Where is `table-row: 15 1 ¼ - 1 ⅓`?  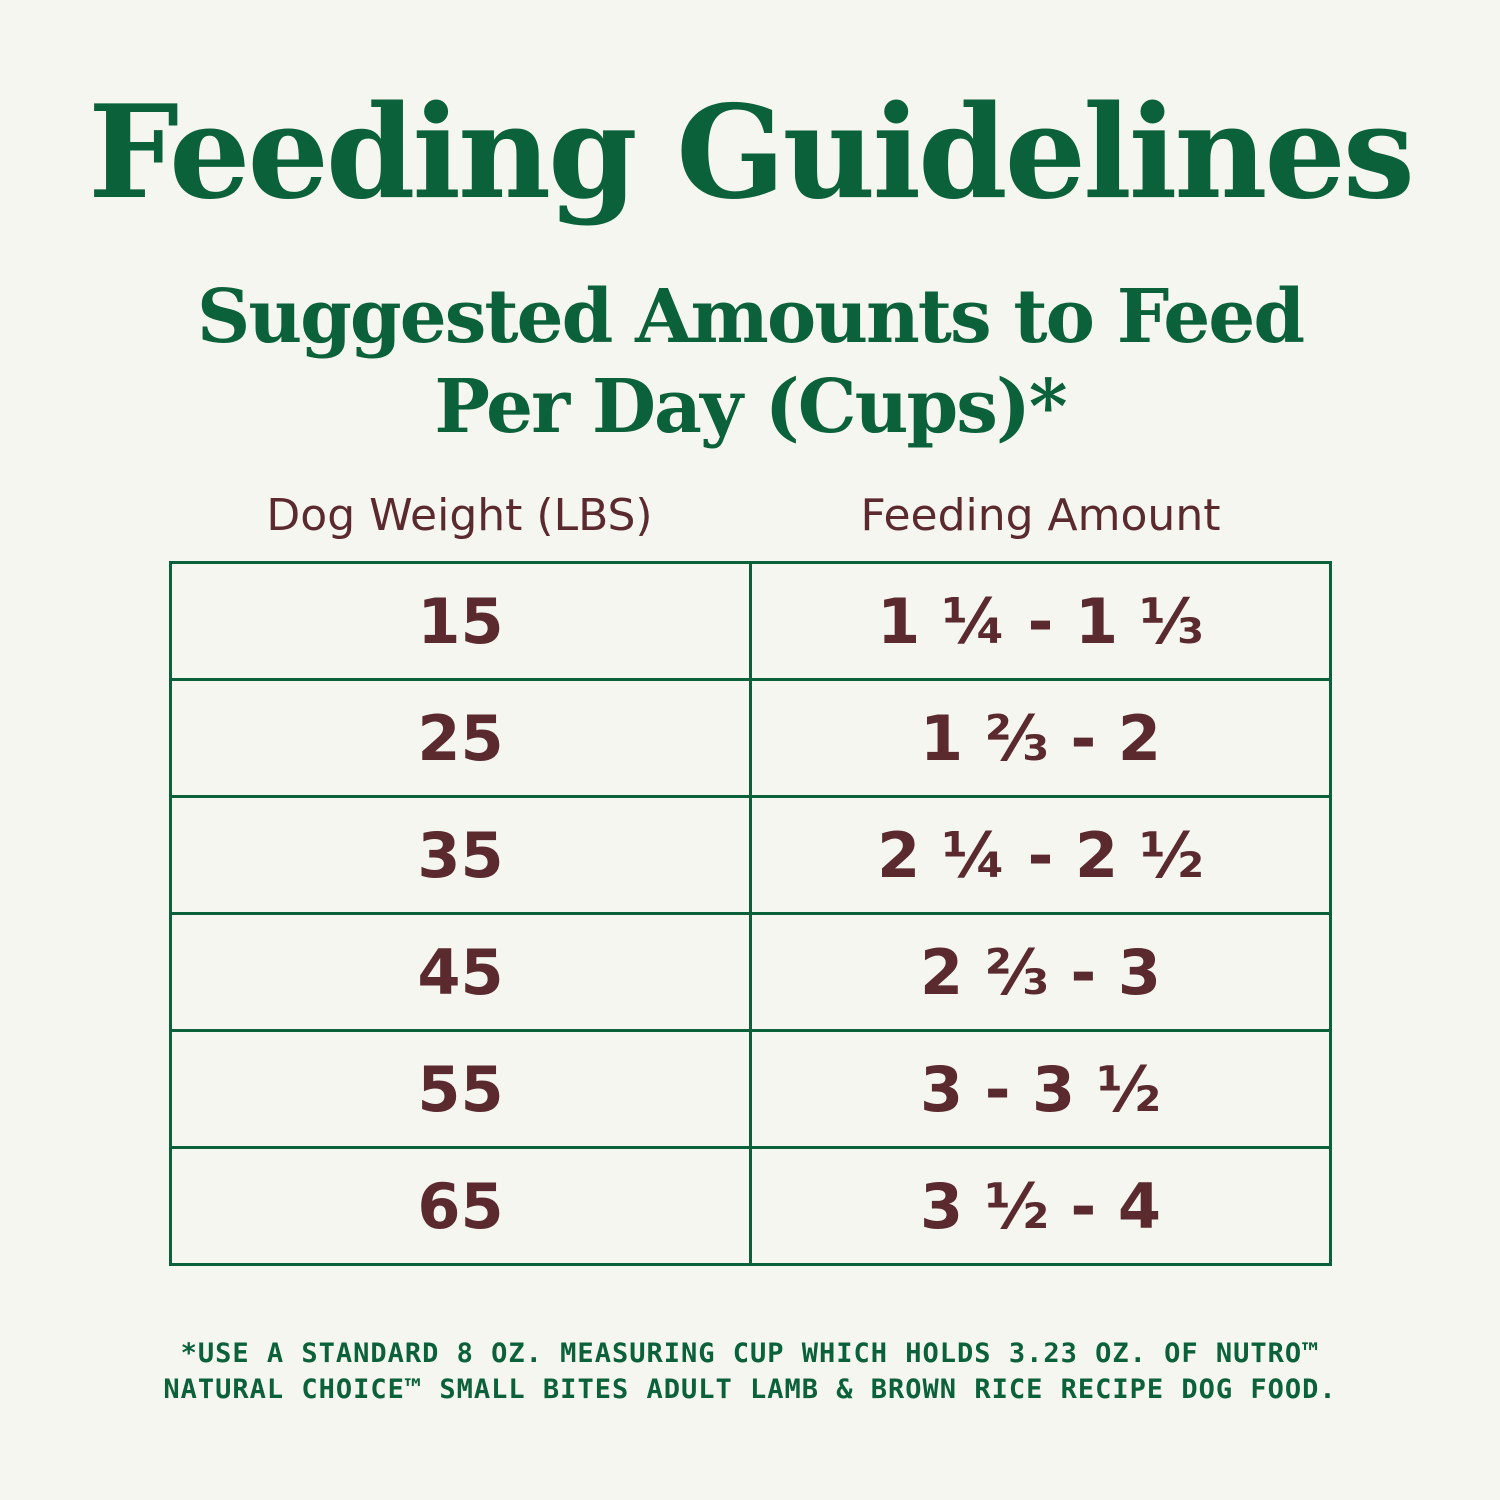
table-row: 15 1 ¼ - 1 ⅓ is located at coordinates (750, 621).